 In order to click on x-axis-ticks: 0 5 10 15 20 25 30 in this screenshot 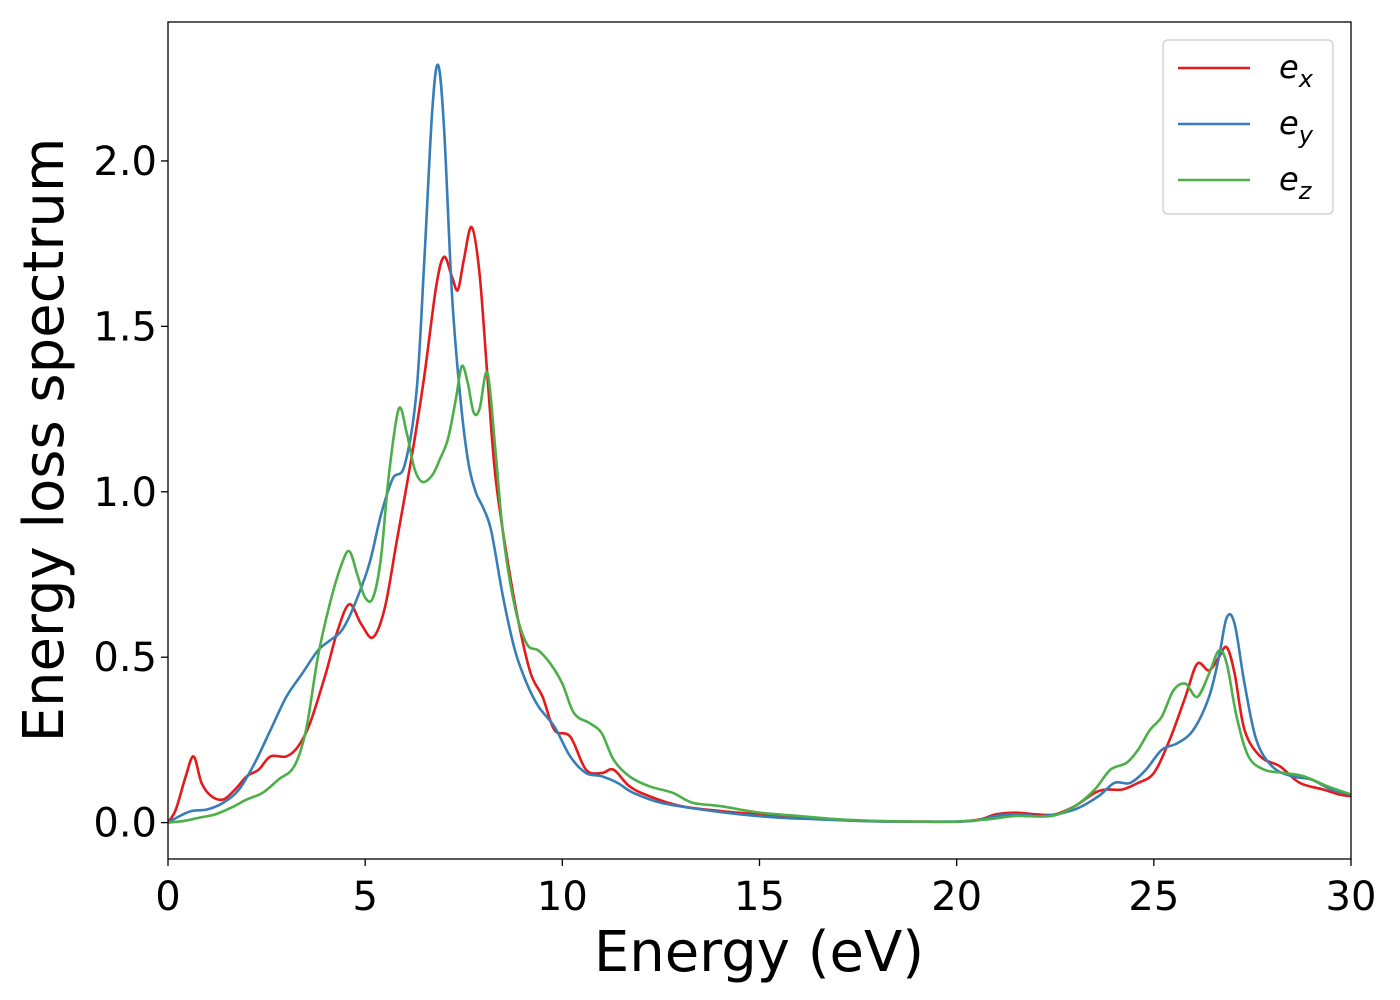, I will do `click(765, 889)`.